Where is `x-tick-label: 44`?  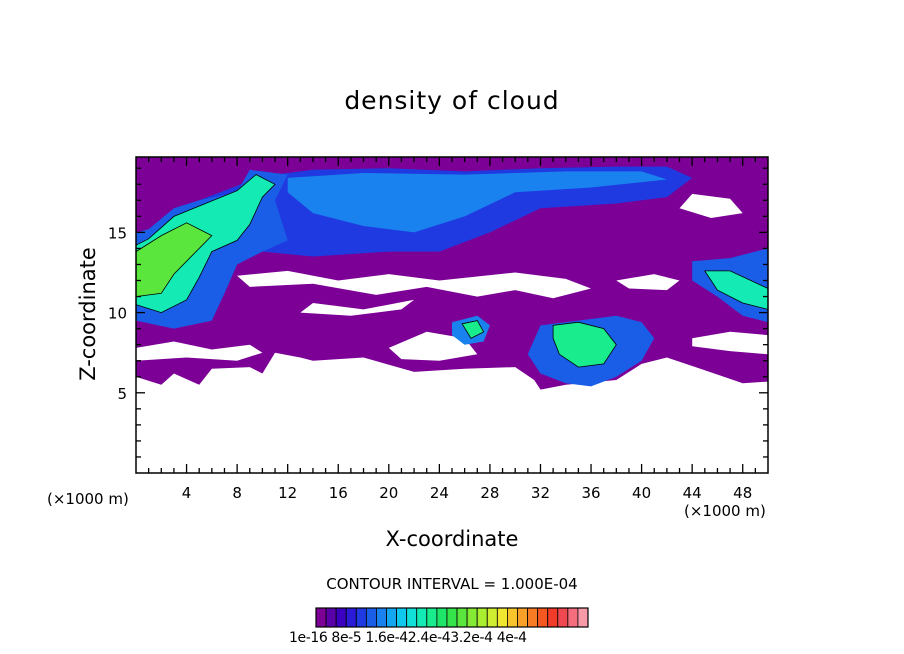
x-tick-label: 44 is located at coordinates (692, 493).